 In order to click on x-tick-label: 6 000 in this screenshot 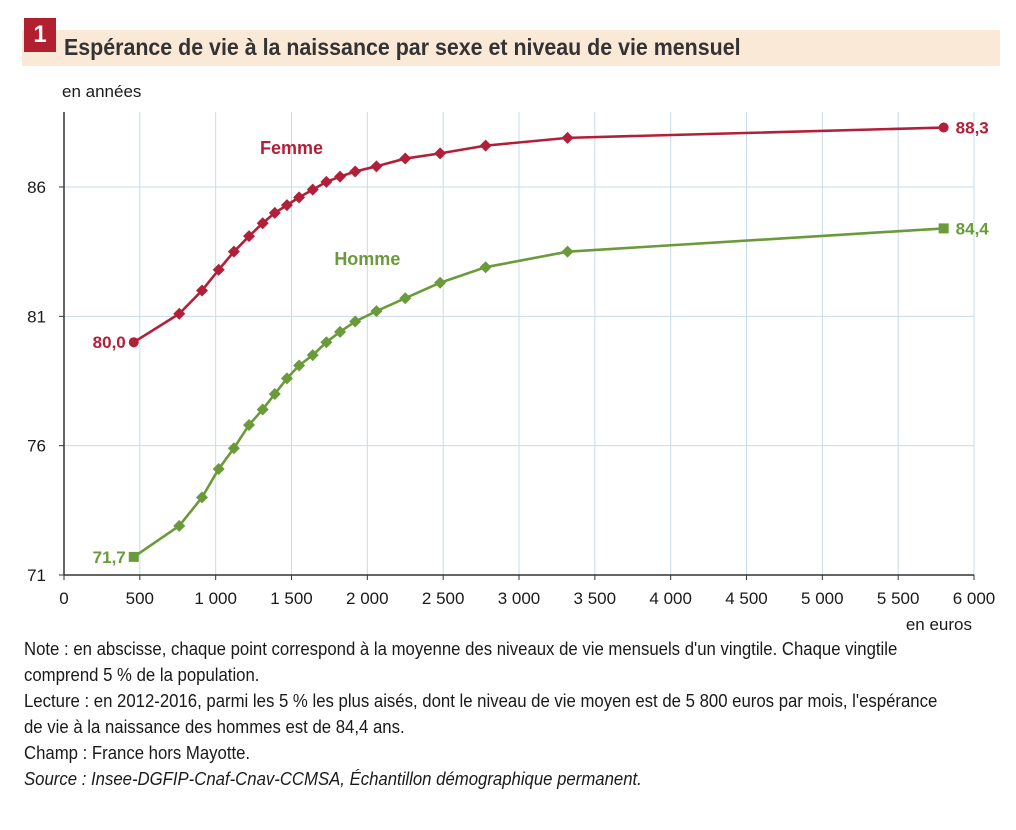, I will do `click(974, 598)`.